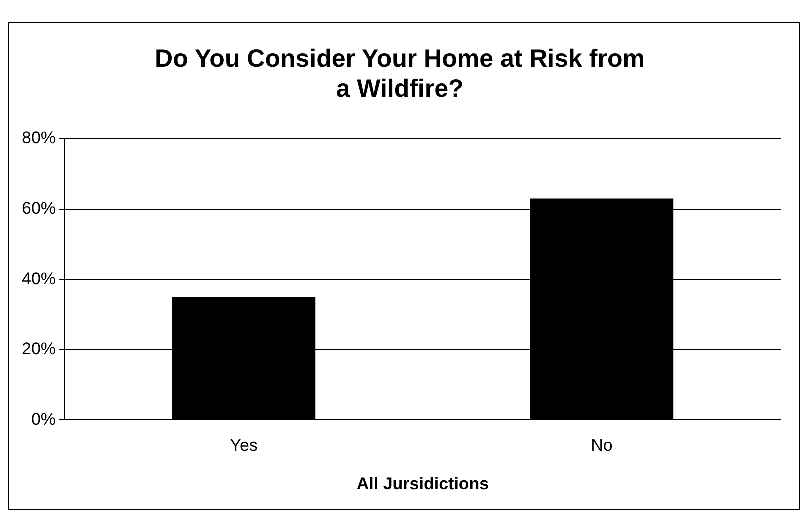  What do you see at coordinates (602, 446) in the screenshot?
I see `x-tick-label: No` at bounding box center [602, 446].